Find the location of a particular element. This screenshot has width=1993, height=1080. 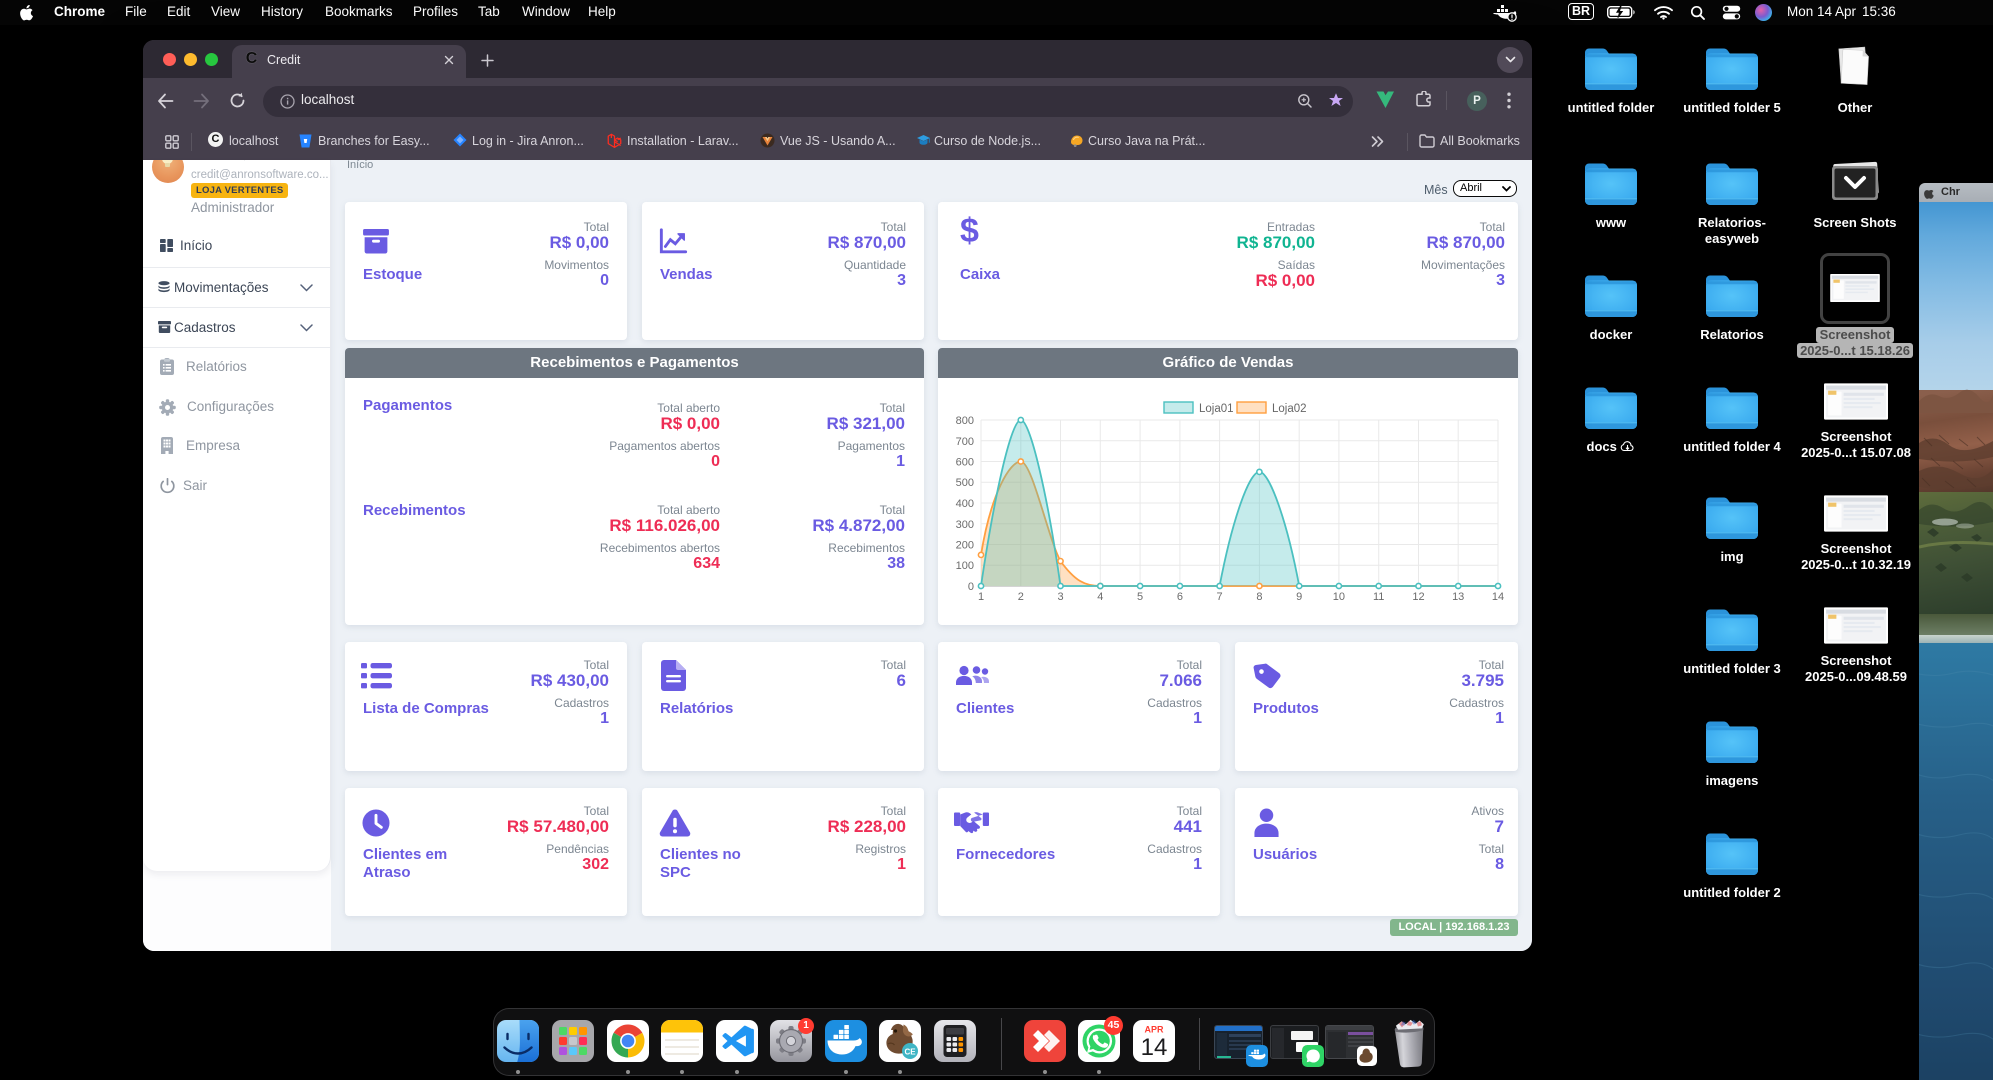

svg-text: 6 is located at coordinates (1180, 597).